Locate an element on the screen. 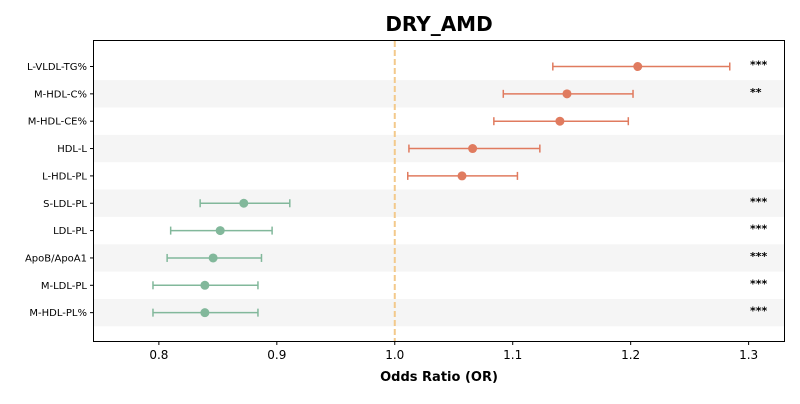 The width and height of the screenshot is (800, 404). x-tick-label: 1.2 is located at coordinates (630, 355).